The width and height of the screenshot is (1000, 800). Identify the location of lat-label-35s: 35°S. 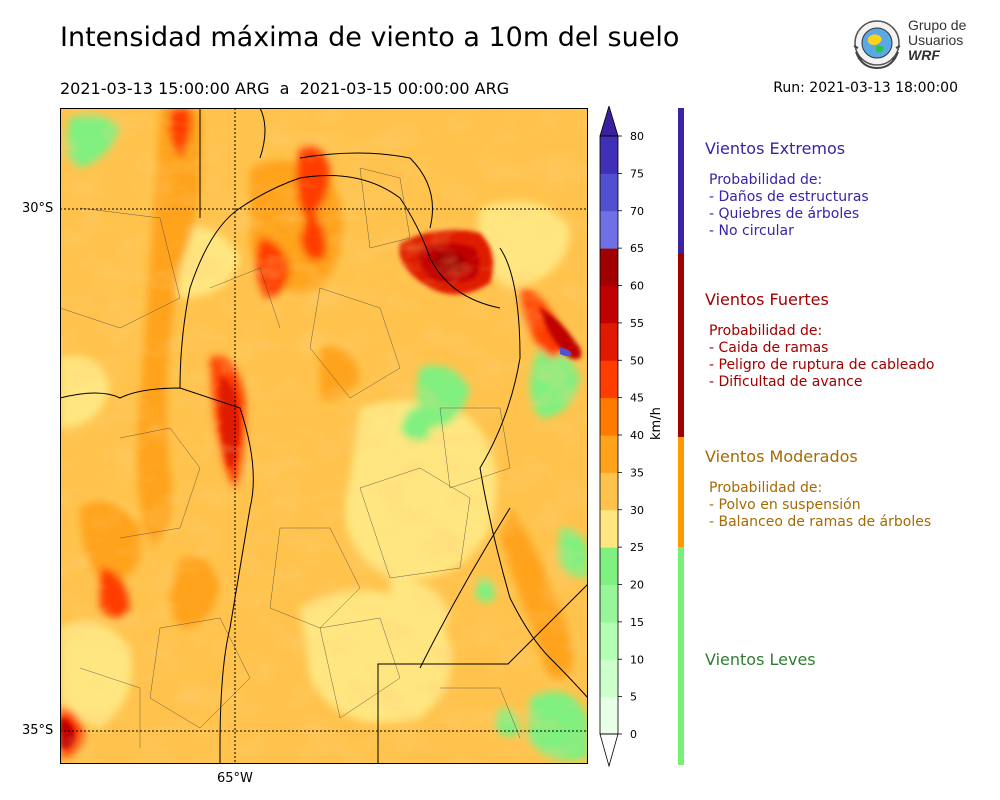
(38, 730).